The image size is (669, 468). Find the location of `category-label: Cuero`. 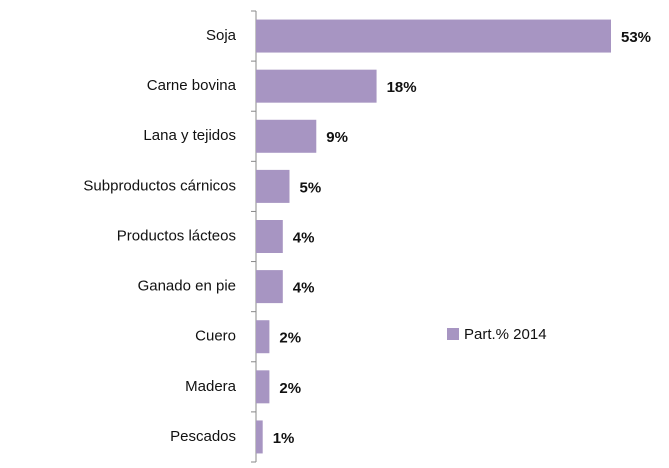

category-label: Cuero is located at coordinates (215, 336).